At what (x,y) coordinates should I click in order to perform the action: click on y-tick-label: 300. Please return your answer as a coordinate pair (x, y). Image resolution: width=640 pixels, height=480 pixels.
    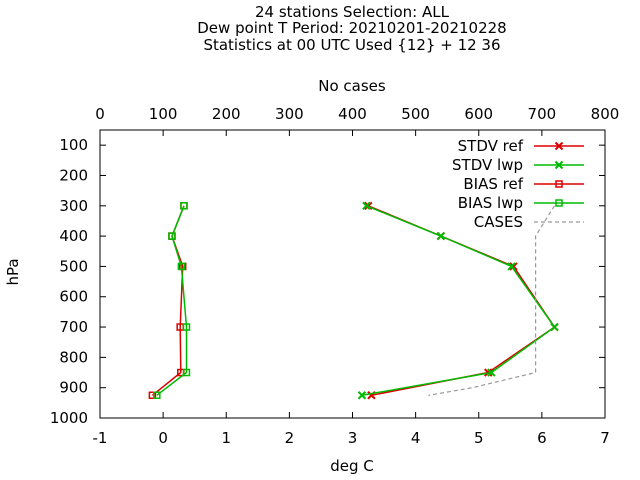
    Looking at the image, I should click on (73, 206).